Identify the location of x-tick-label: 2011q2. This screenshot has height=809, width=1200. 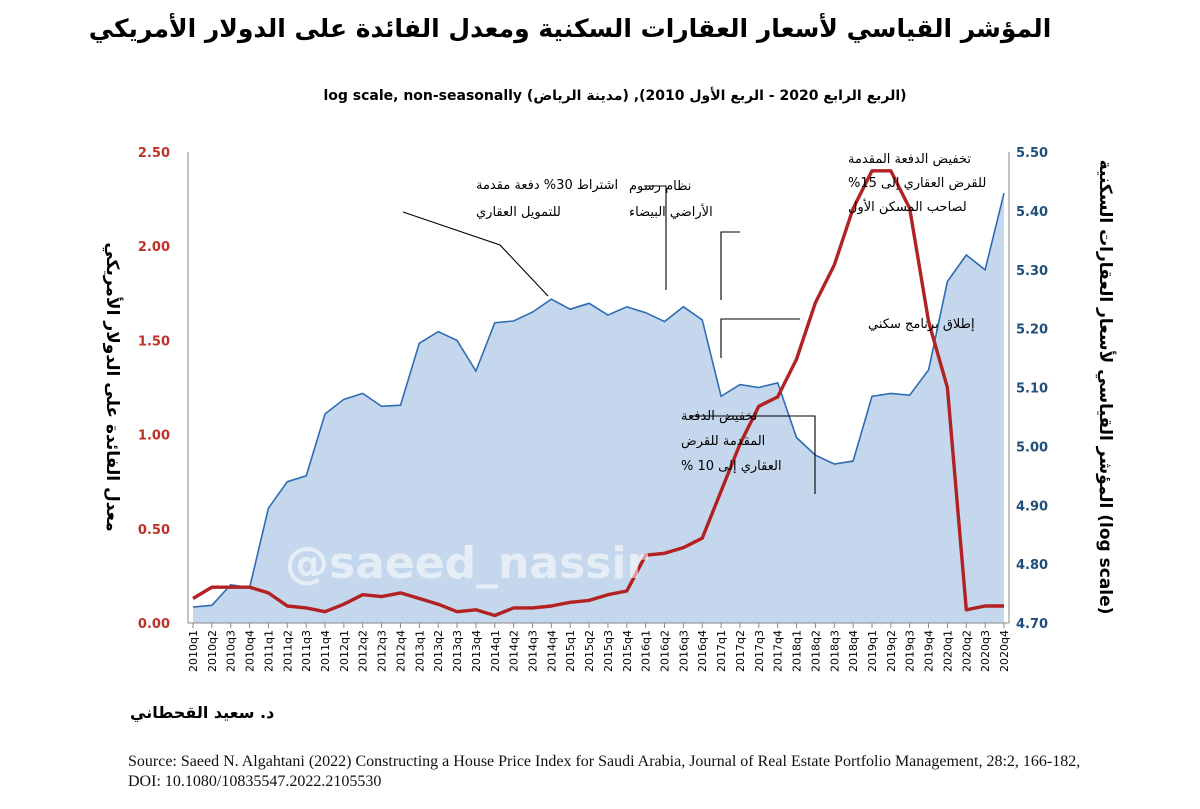
(287, 651).